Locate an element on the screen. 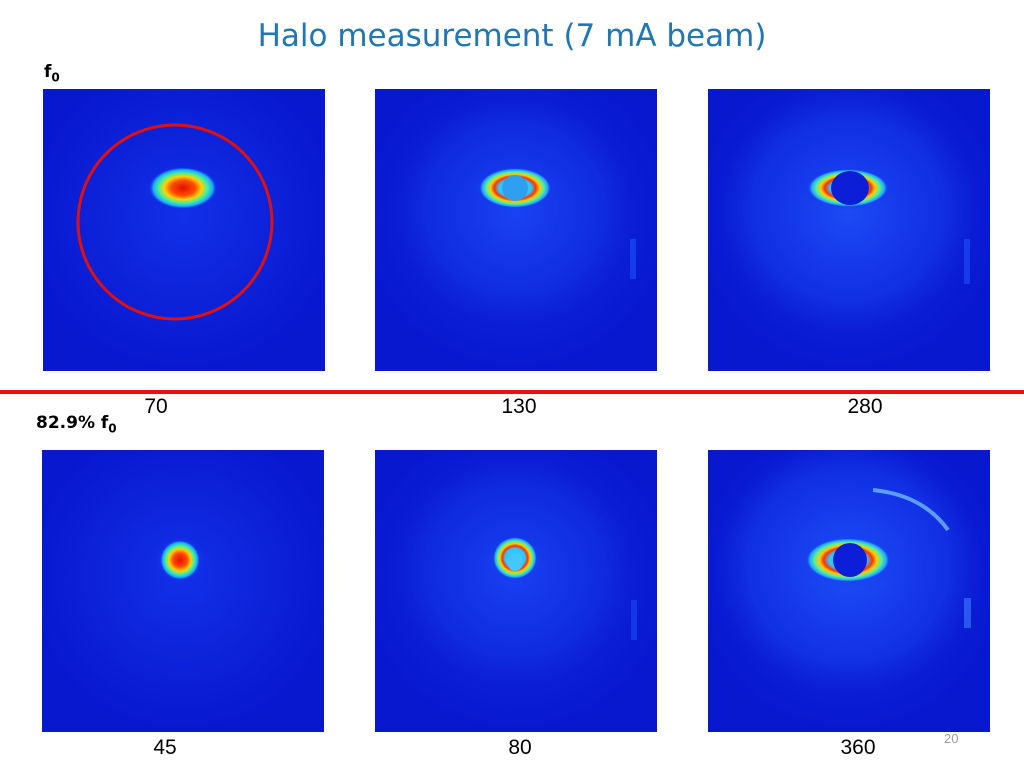 The image size is (1024, 768). panel-caption: 70 is located at coordinates (156, 406).